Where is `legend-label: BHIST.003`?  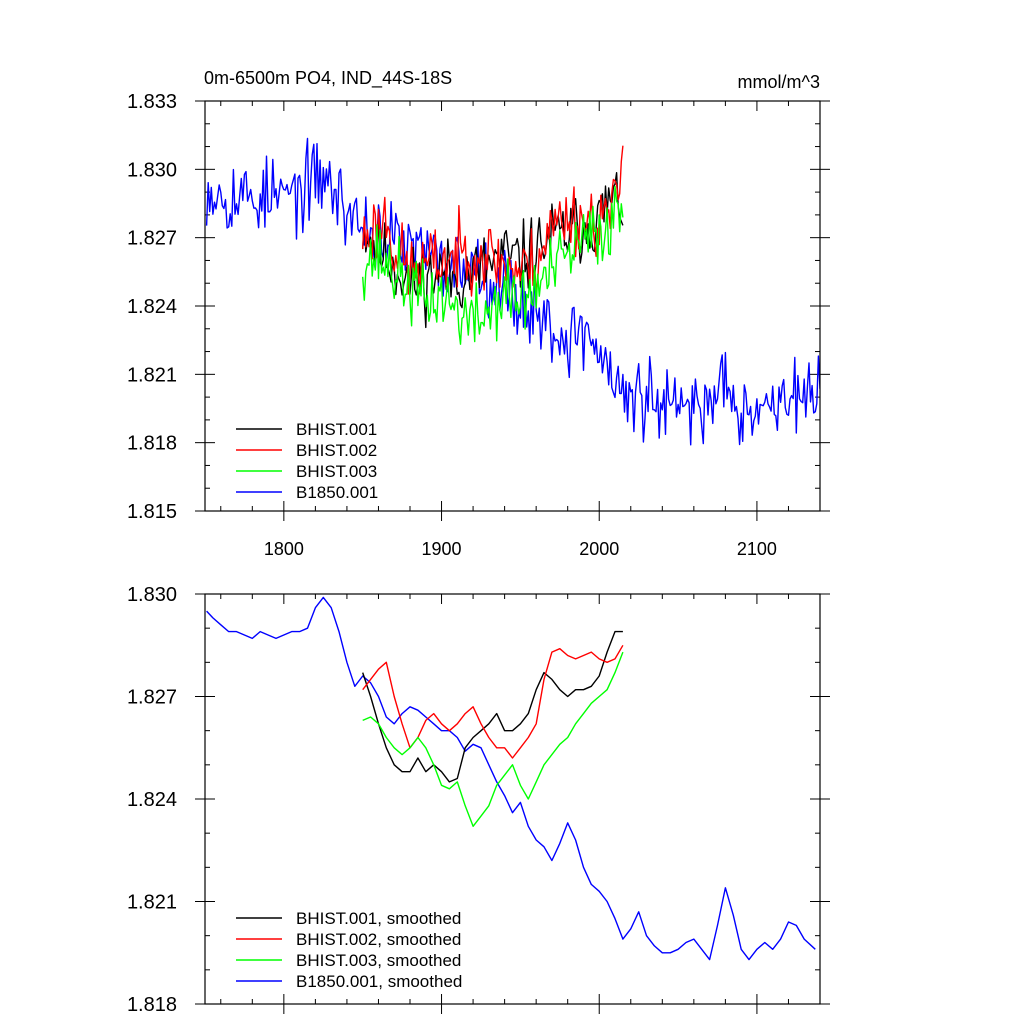 legend-label: BHIST.003 is located at coordinates (336, 471).